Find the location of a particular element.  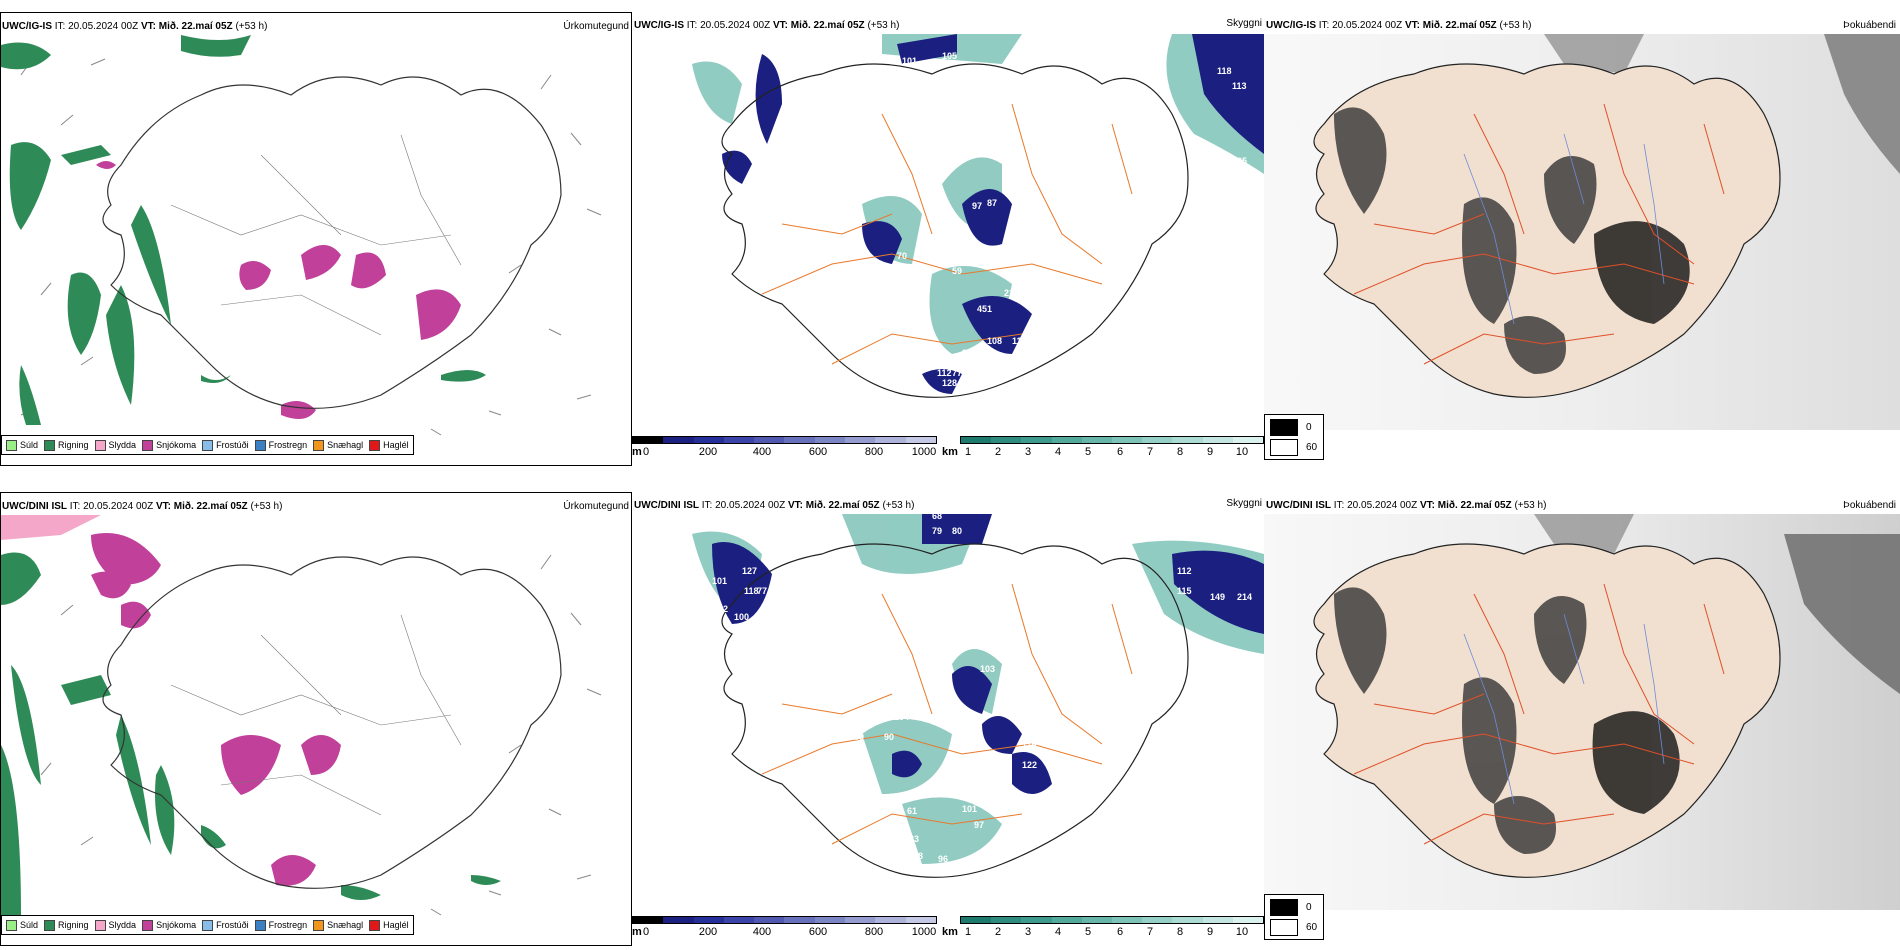

legend-item: Snæhagl is located at coordinates (338, 445).